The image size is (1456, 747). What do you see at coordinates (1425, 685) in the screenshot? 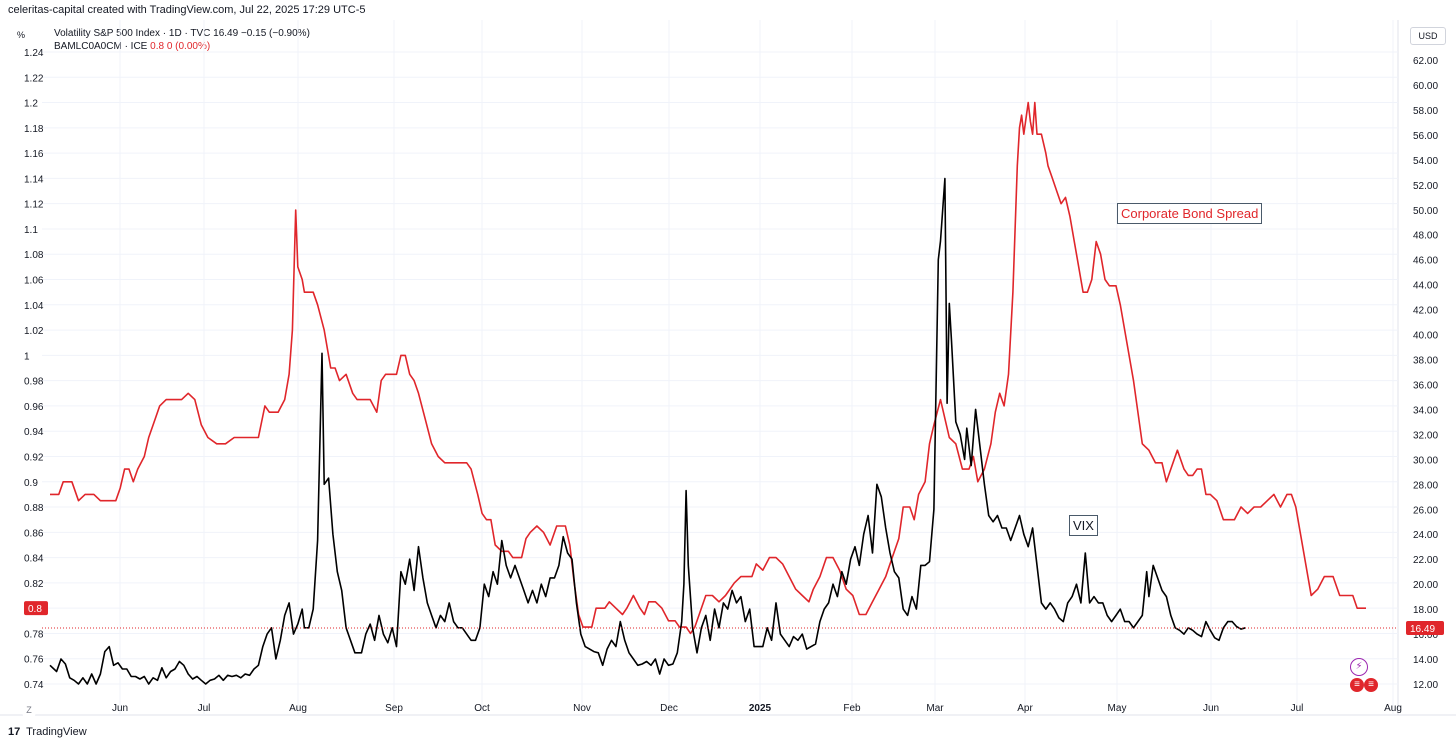
I see `right-axis-tick-label: 12.00` at bounding box center [1425, 685].